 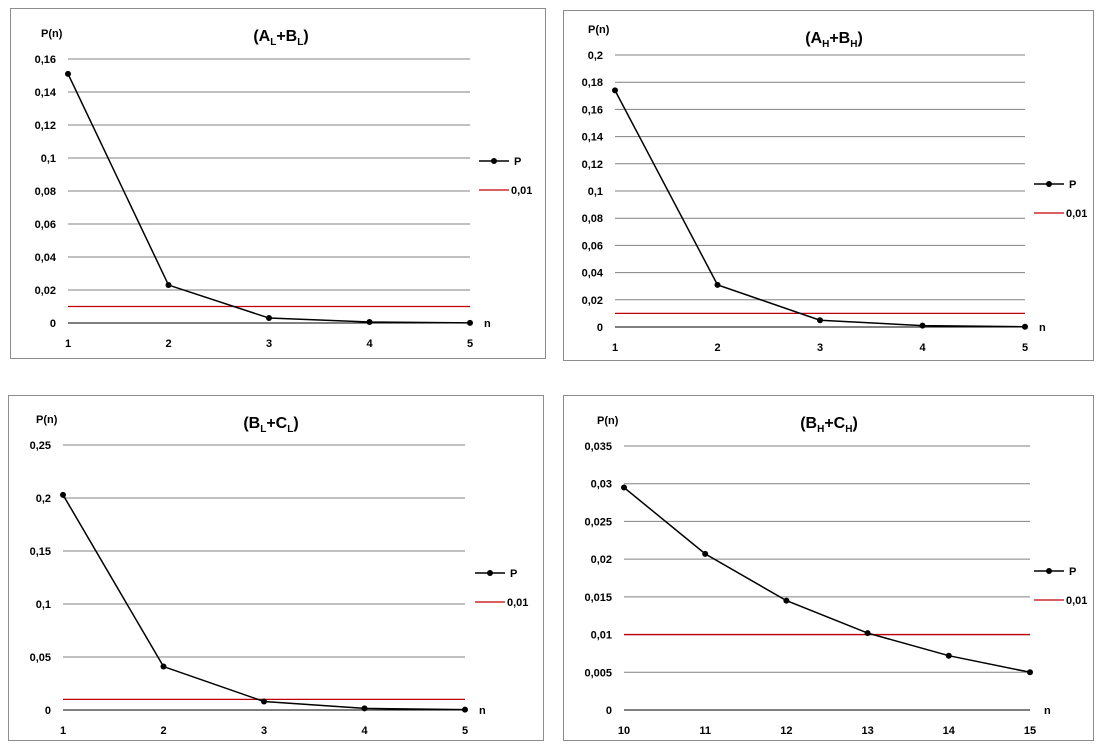 I want to click on x-tick-label: 15, so click(x=1030, y=731).